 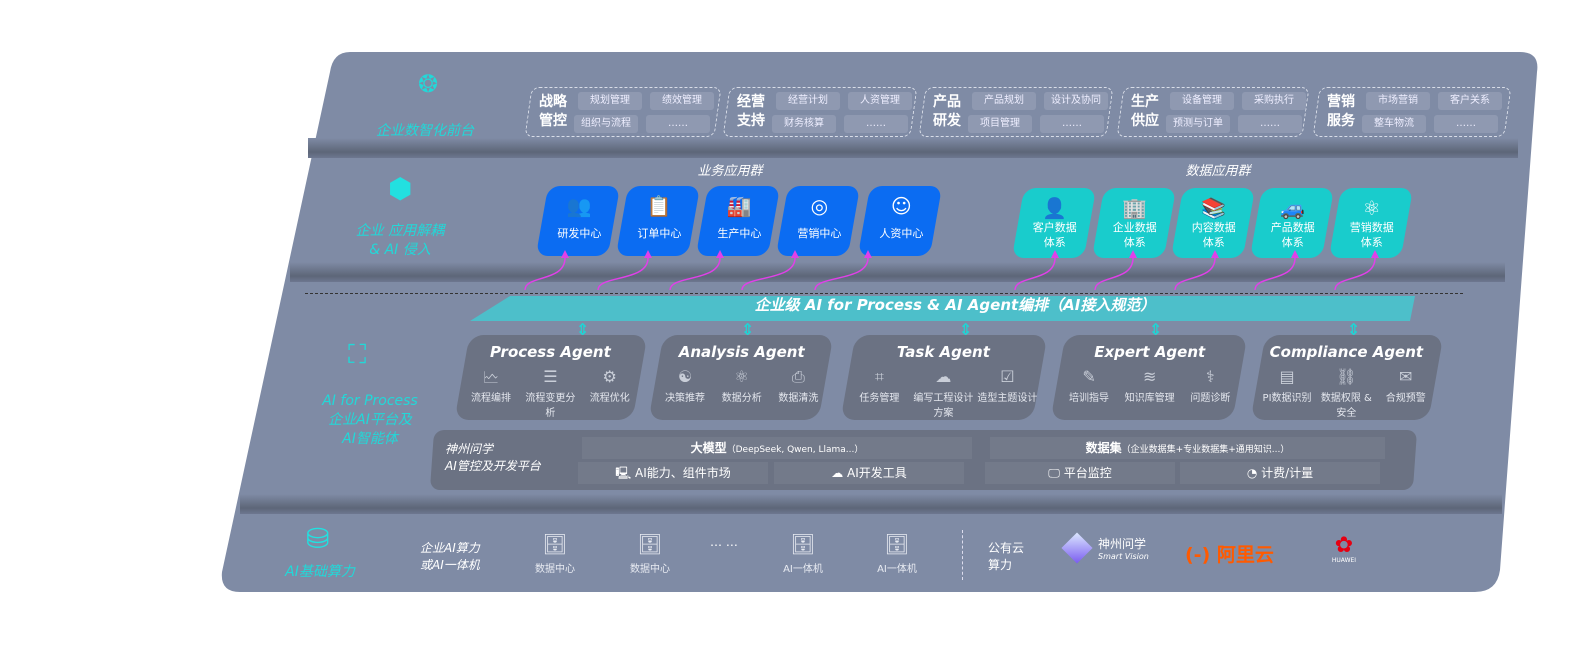 I want to click on agent-card: Task Agent ⌗ 任务管理 ☁ 编写工程设计方案 ☑ 造型主题设计, so click(x=944, y=377).